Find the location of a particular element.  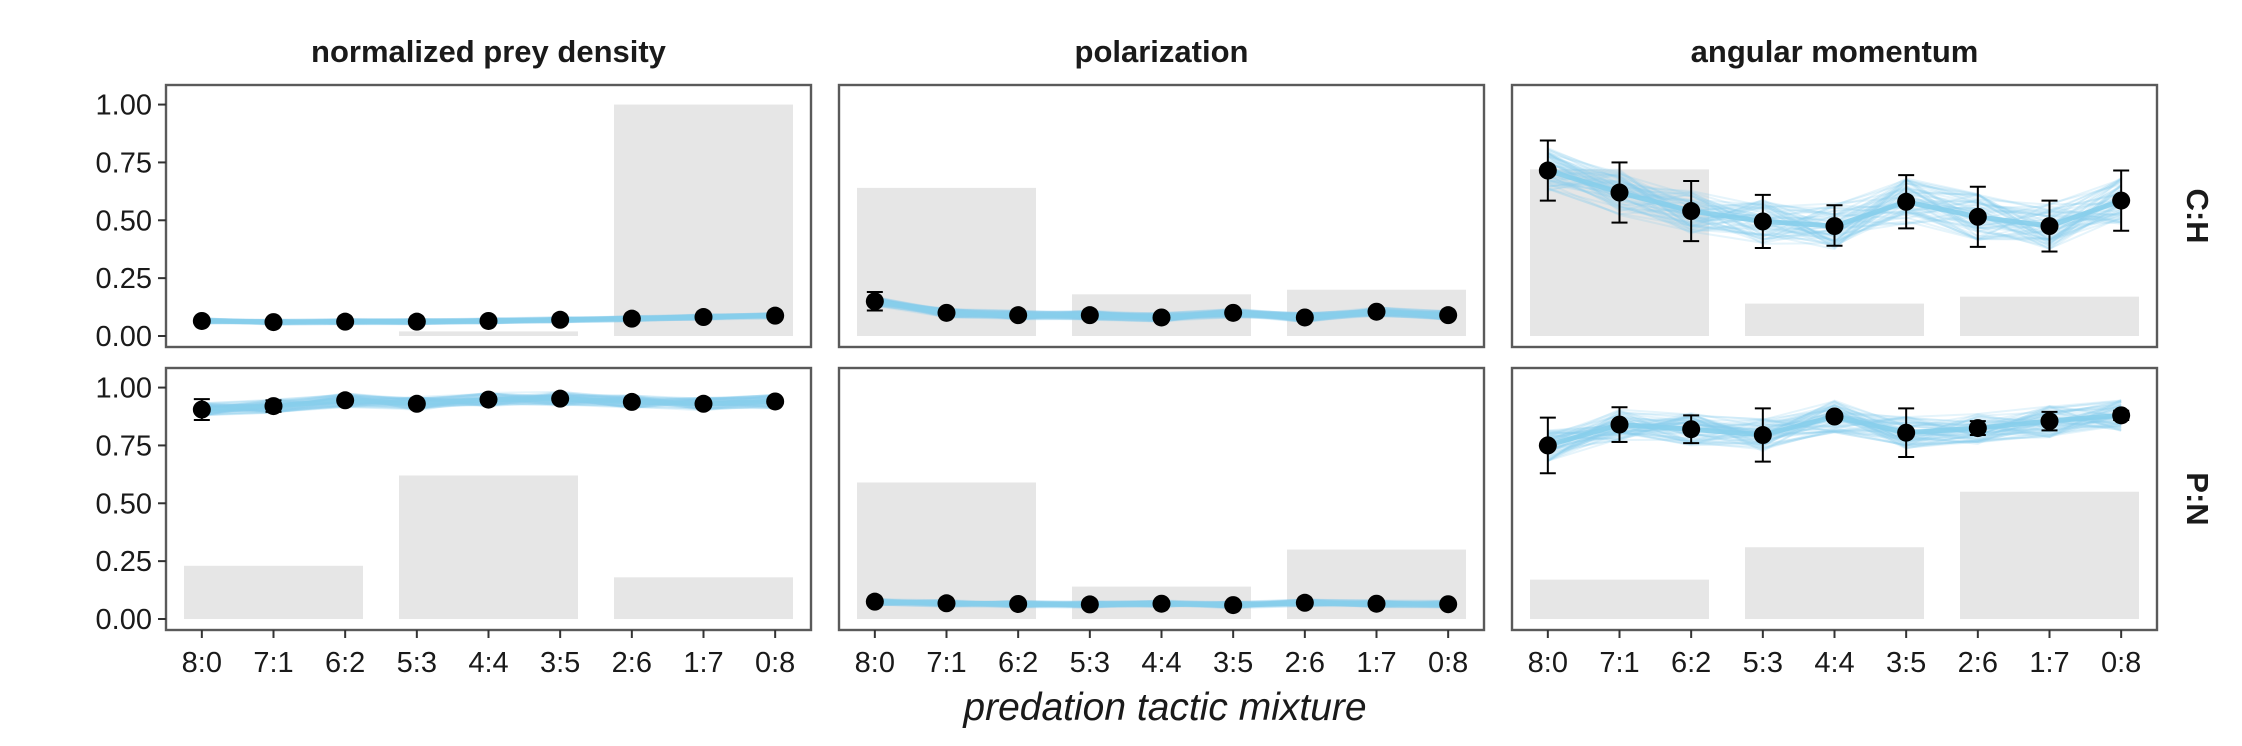

panel-2-3: 8:0 7:1 6:2 5:3 4:4 3:5 2:6 1:7 0:8 is located at coordinates (1834, 522).